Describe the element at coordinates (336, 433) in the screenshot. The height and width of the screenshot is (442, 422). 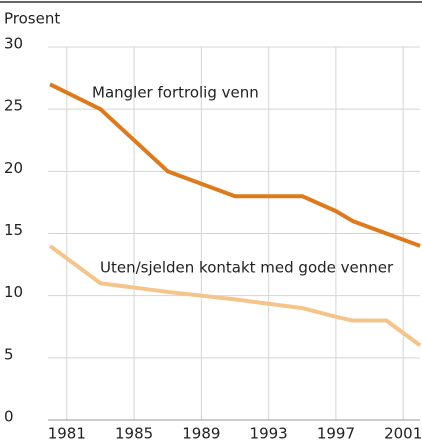
I see `x-tick-label: 1997` at that location.